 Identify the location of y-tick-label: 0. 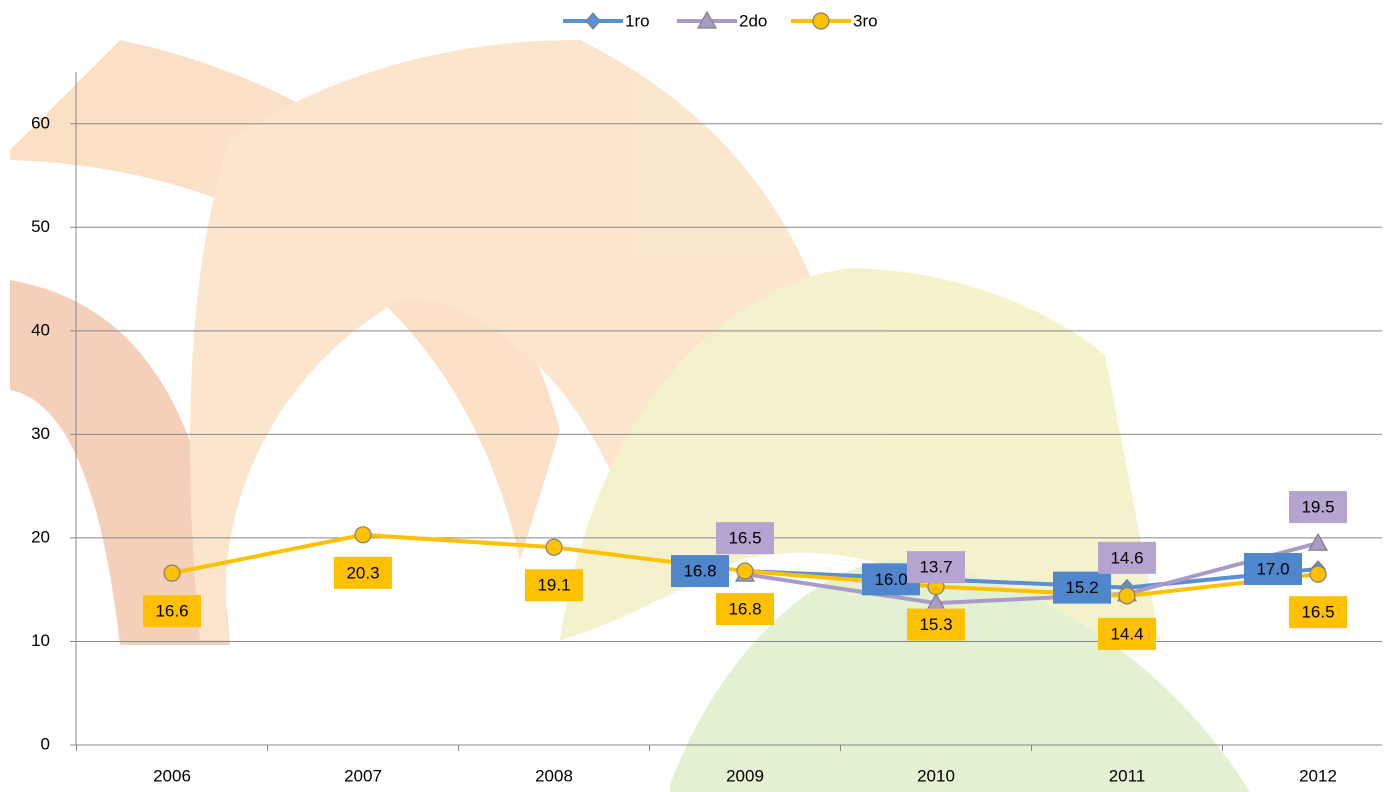
(45, 743).